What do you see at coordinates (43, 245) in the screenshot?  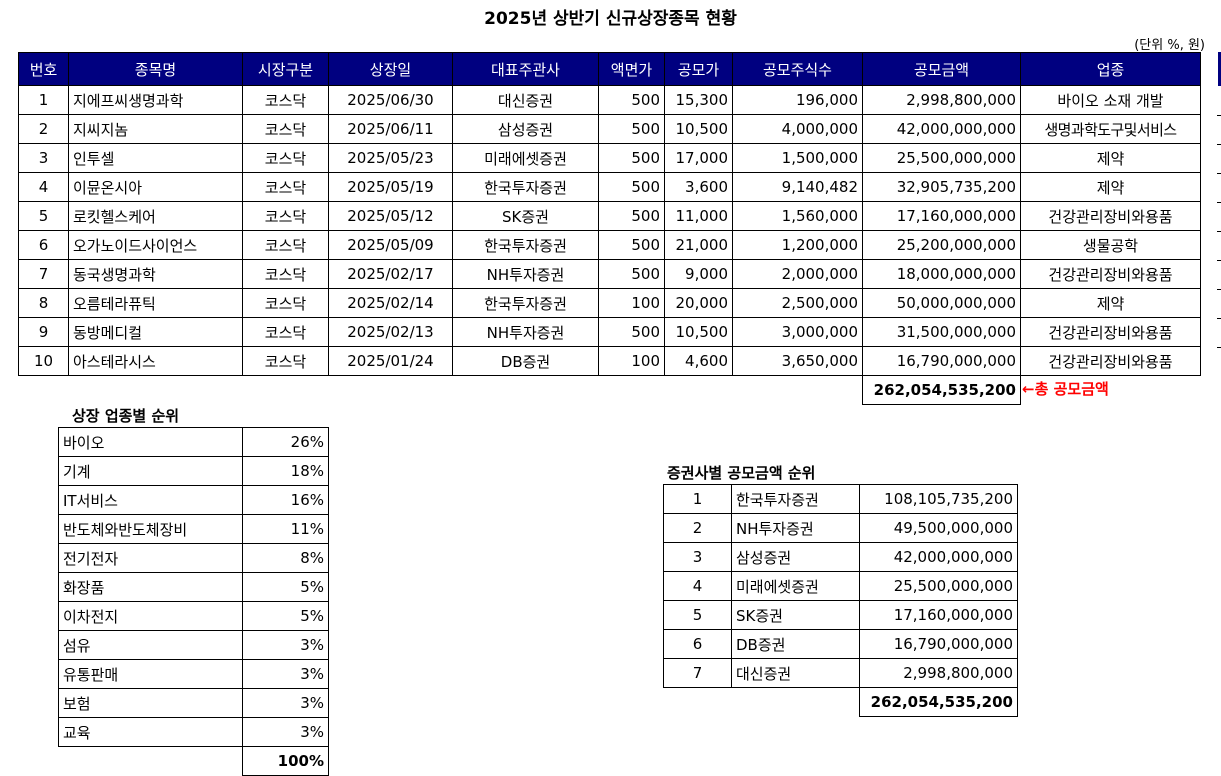 I see `cell-no: 6` at bounding box center [43, 245].